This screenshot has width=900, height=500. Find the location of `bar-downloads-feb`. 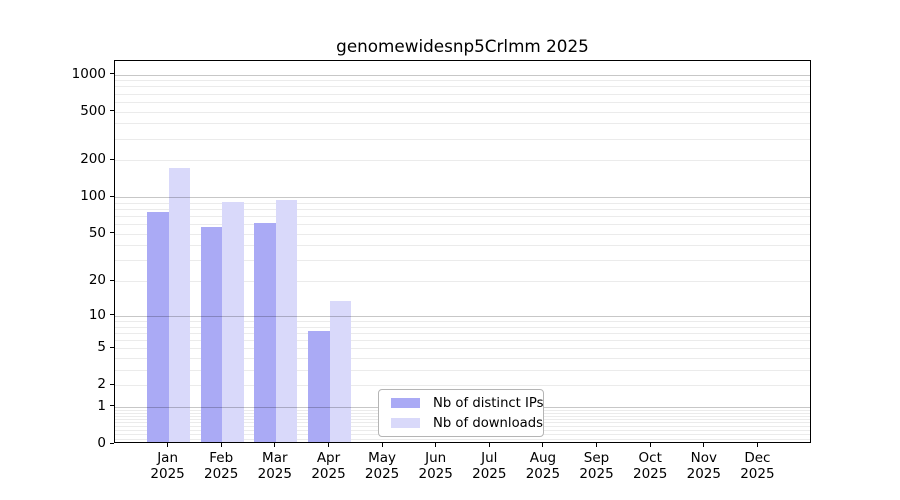

bar-downloads-feb is located at coordinates (233, 321).